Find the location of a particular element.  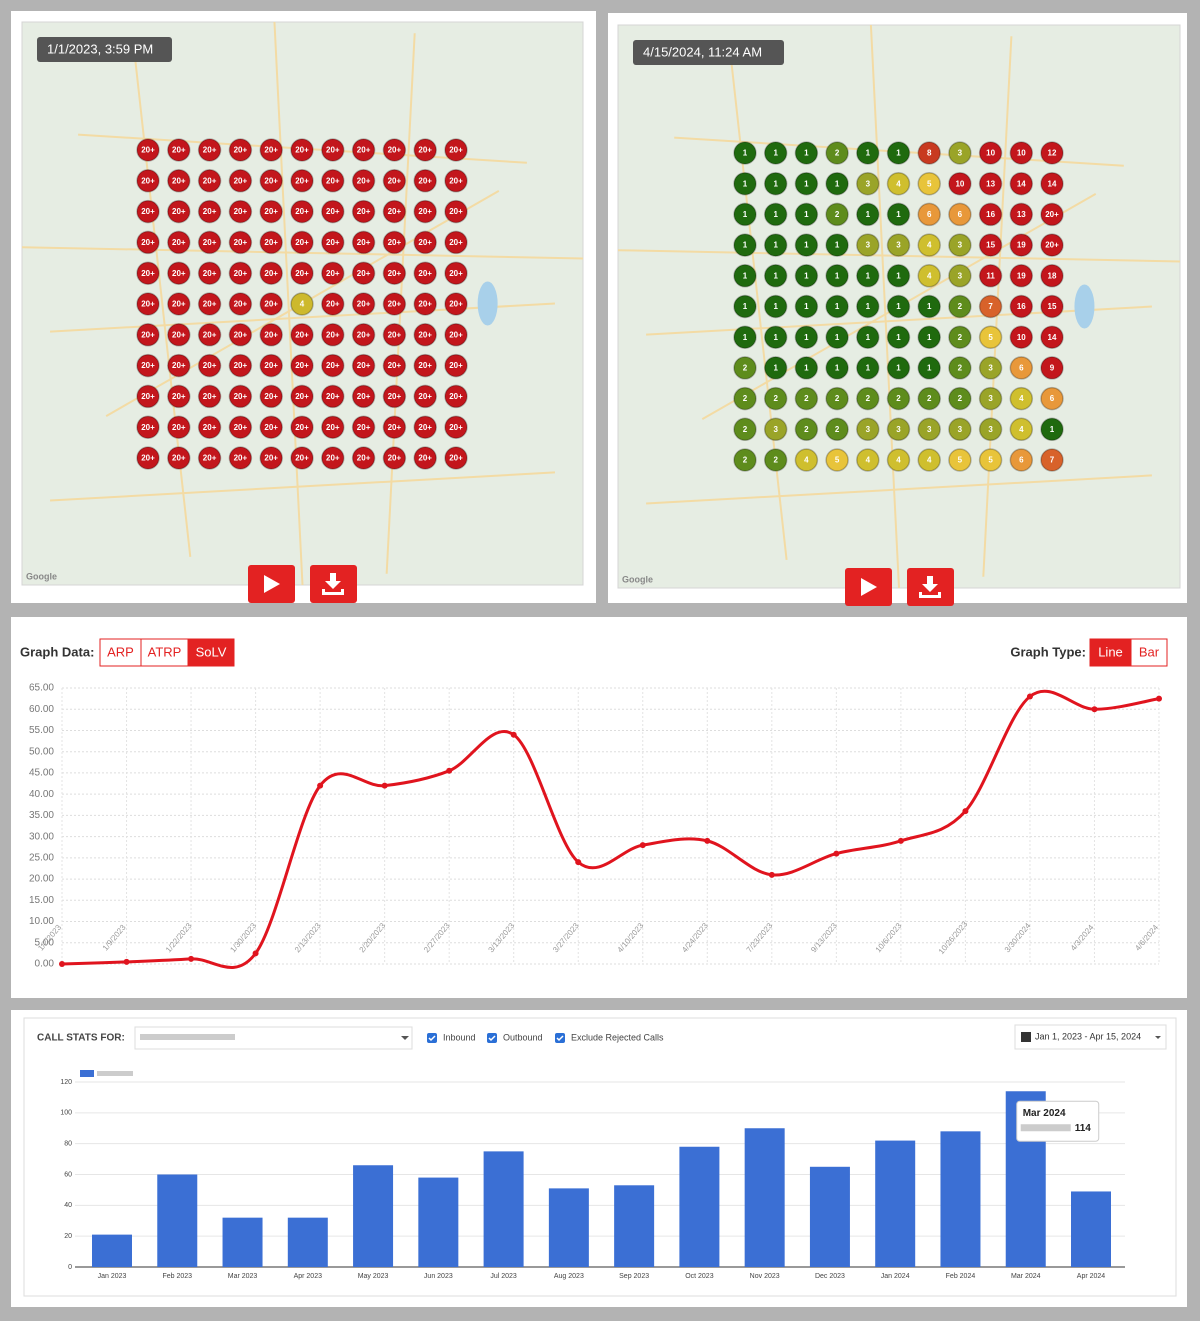

x-tick-label: Jul 2023 is located at coordinates (503, 1276).